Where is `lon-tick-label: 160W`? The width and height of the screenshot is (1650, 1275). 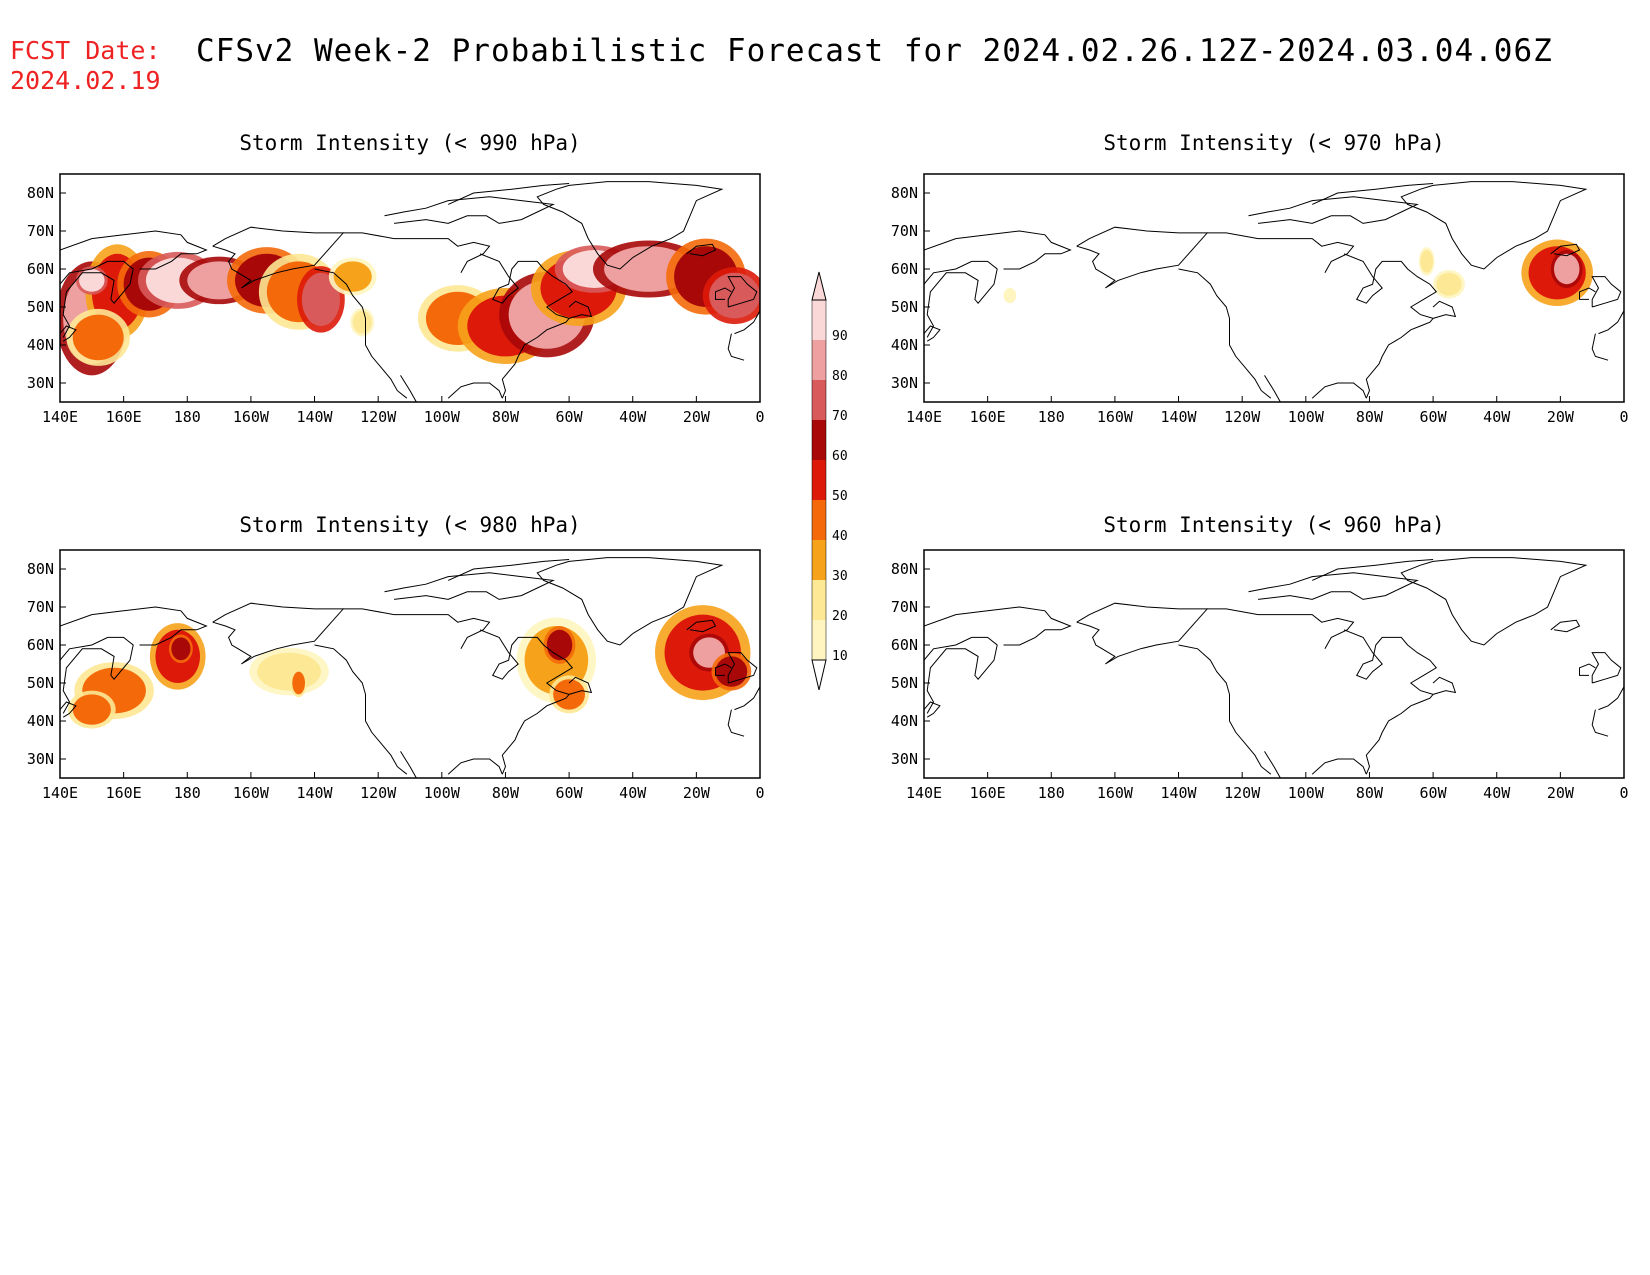
lon-tick-label: 160W is located at coordinates (1115, 417).